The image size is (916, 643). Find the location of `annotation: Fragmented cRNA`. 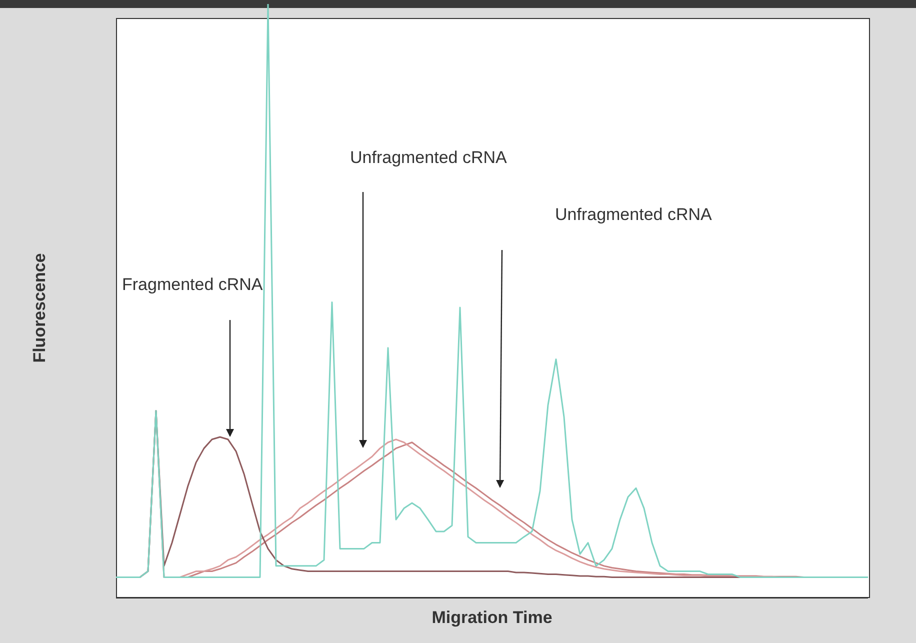

annotation: Fragmented cRNA is located at coordinates (192, 285).